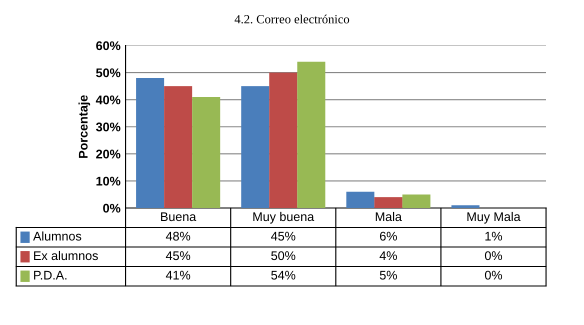  I want to click on x-tick-label: Muy Mala, so click(494, 218).